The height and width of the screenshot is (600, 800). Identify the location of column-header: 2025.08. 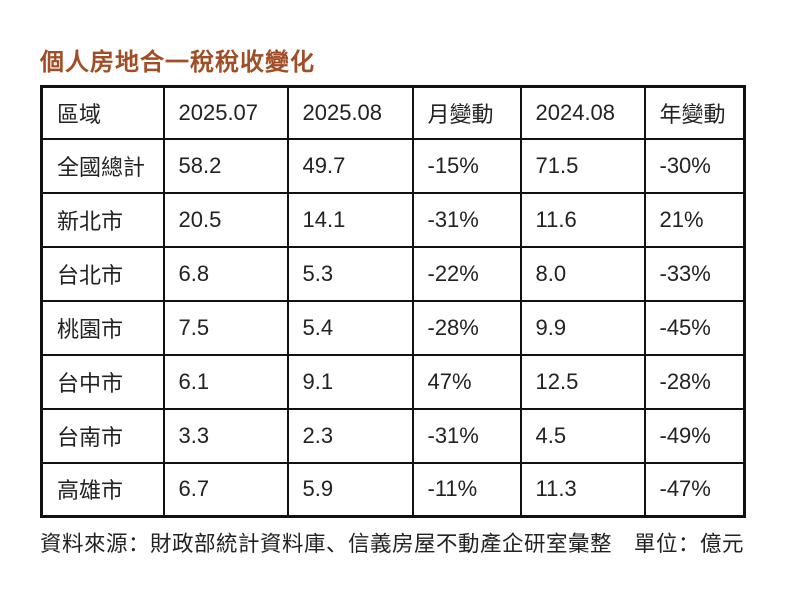
(350, 112).